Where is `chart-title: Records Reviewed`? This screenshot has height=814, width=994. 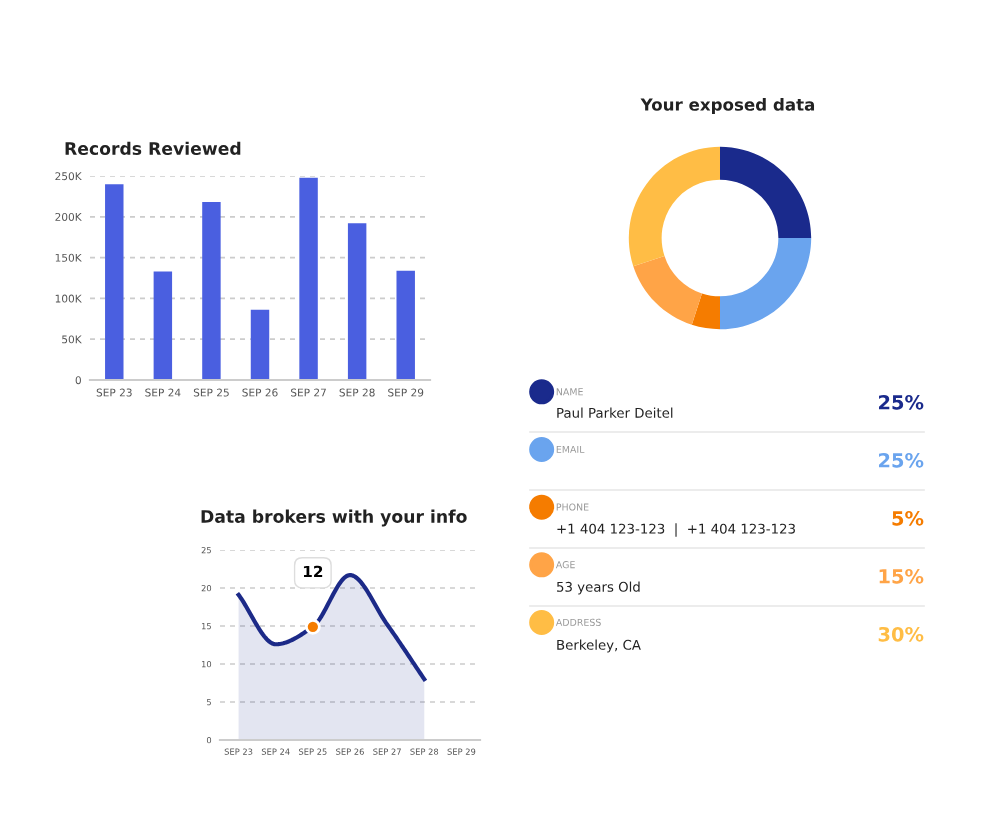 chart-title: Records Reviewed is located at coordinates (153, 148).